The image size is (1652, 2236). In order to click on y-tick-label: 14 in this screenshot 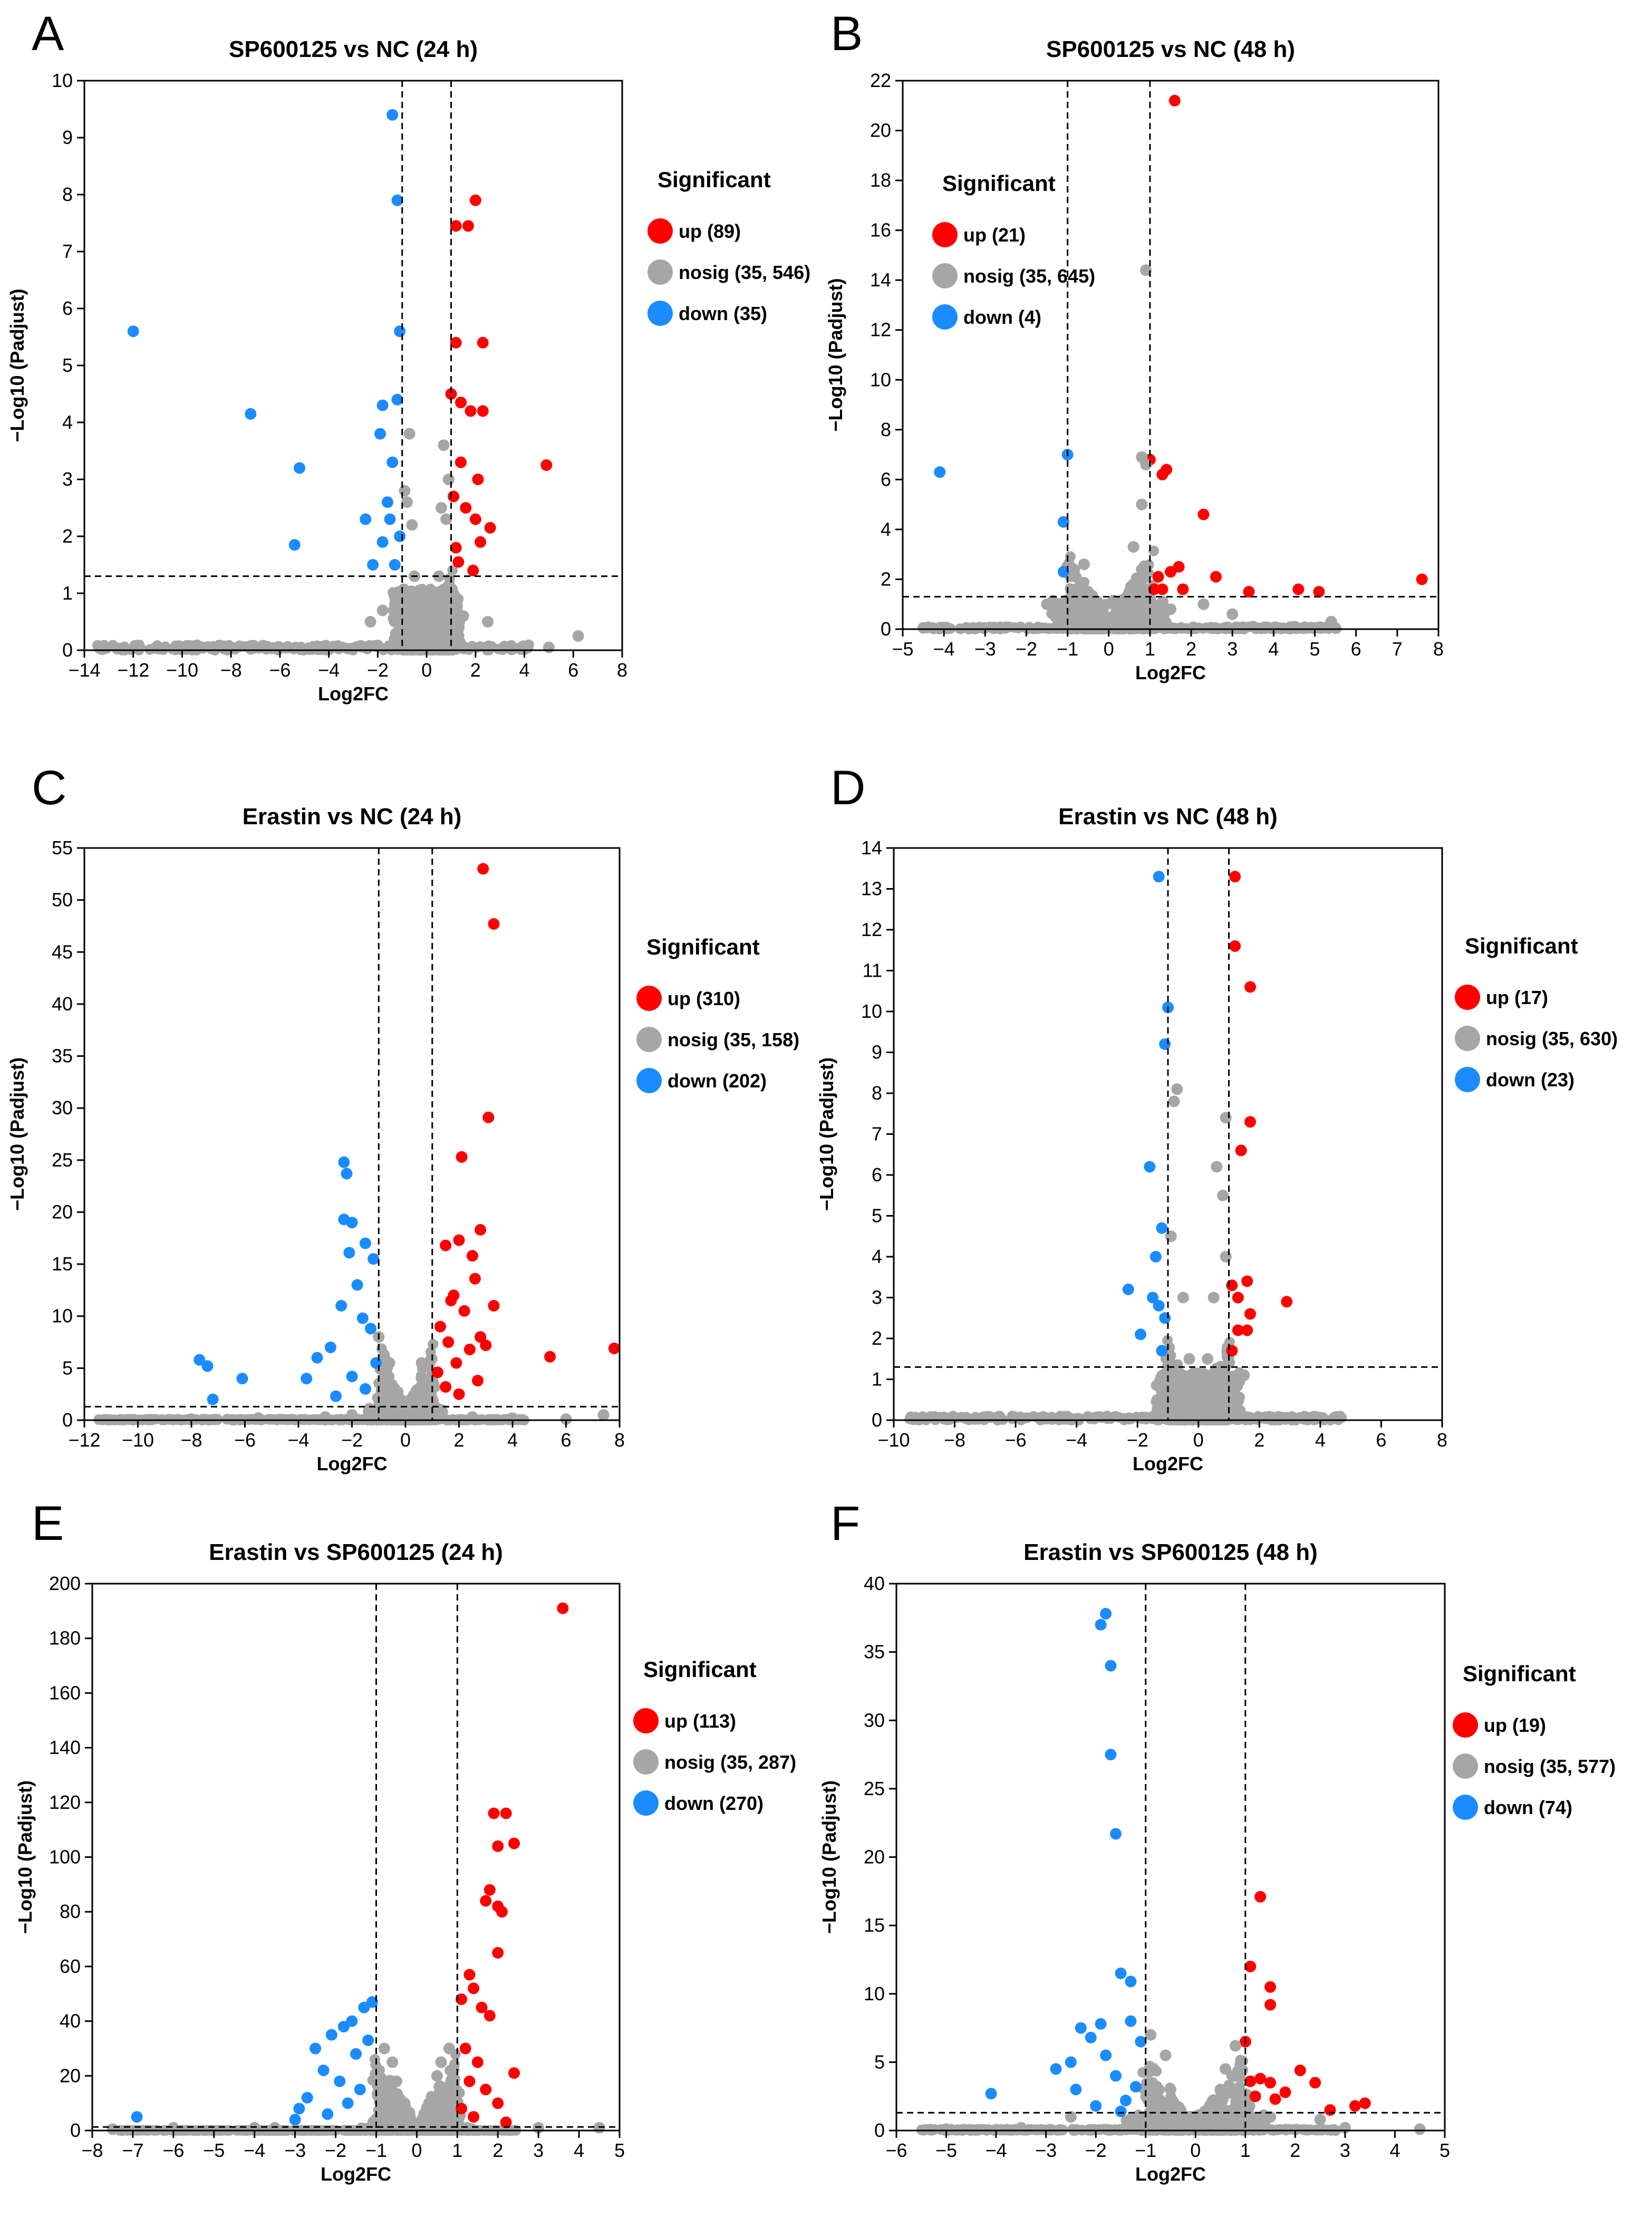, I will do `click(881, 280)`.